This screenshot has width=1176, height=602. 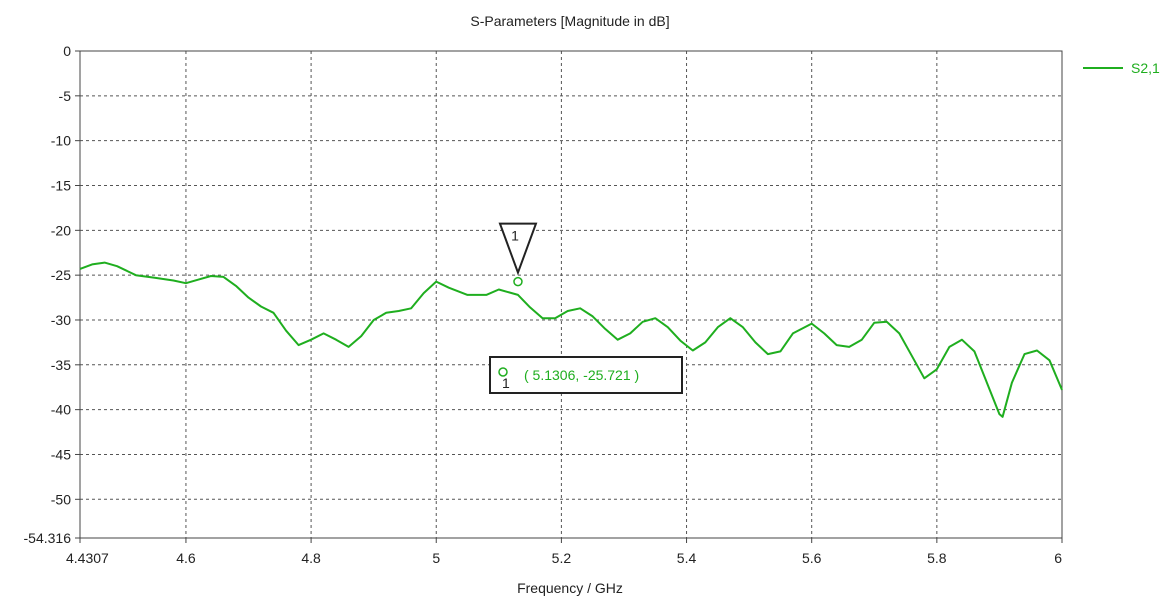 I want to click on marker-flag-triangle, so click(x=518, y=249).